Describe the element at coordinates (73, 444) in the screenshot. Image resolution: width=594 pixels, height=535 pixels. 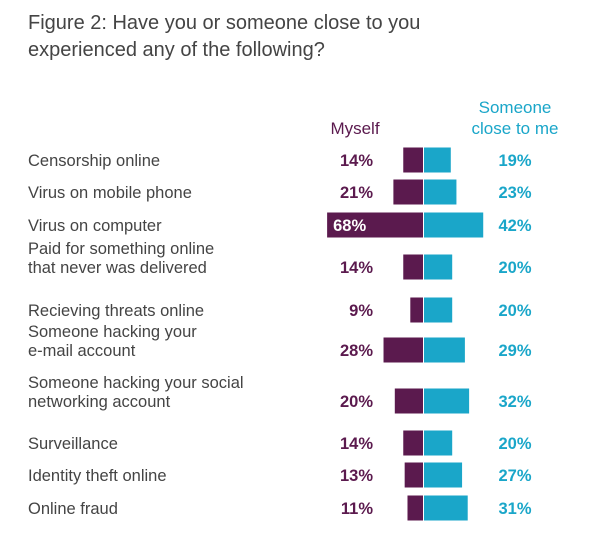
I see `category-label: Surveillance` at that location.